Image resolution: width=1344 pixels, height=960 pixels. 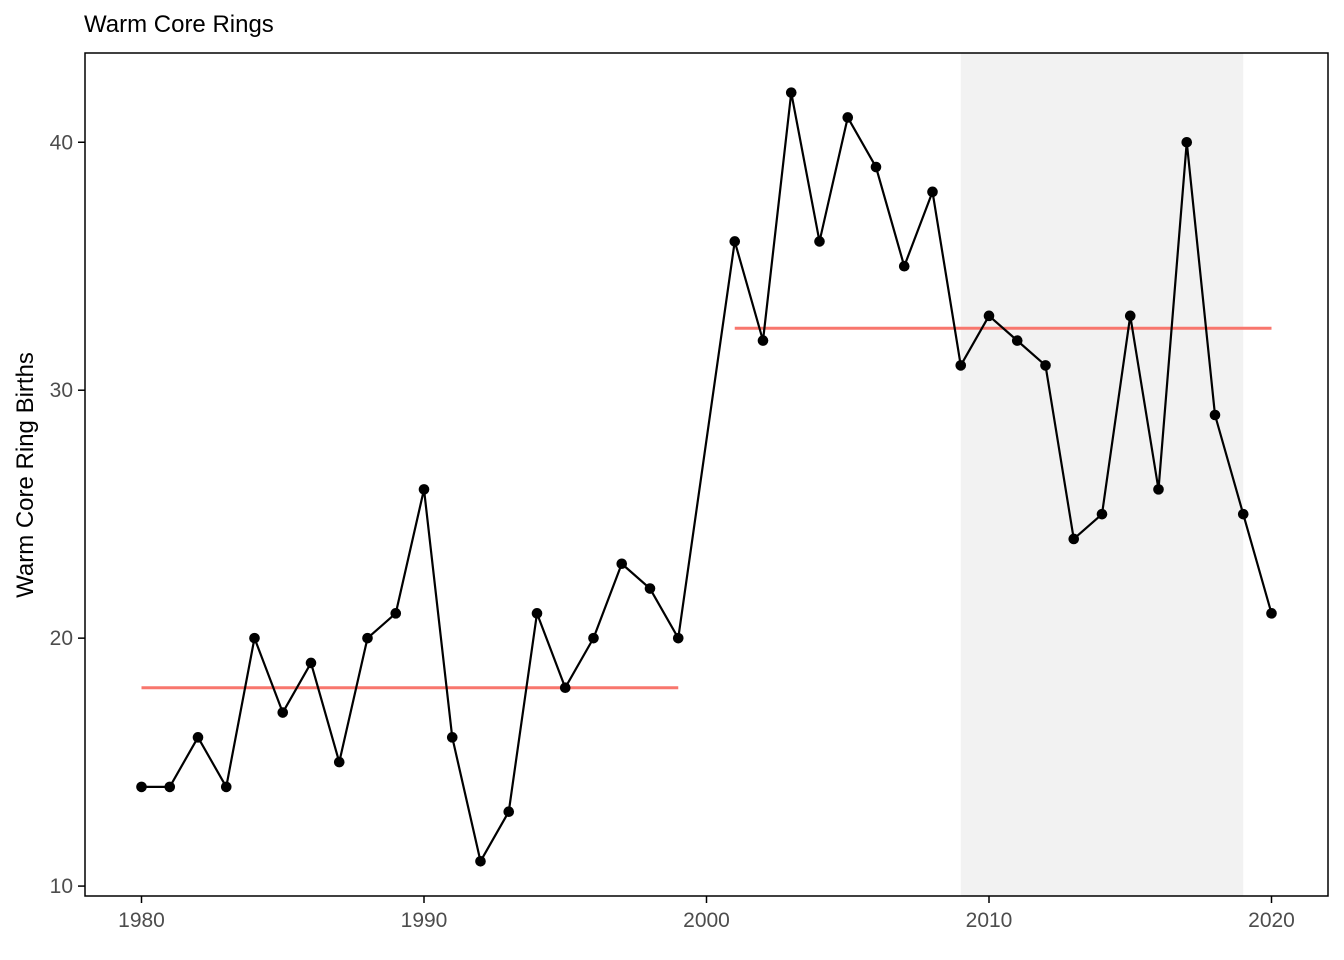 I want to click on y-axis-label: Warm Core Ring Births, so click(x=25, y=475).